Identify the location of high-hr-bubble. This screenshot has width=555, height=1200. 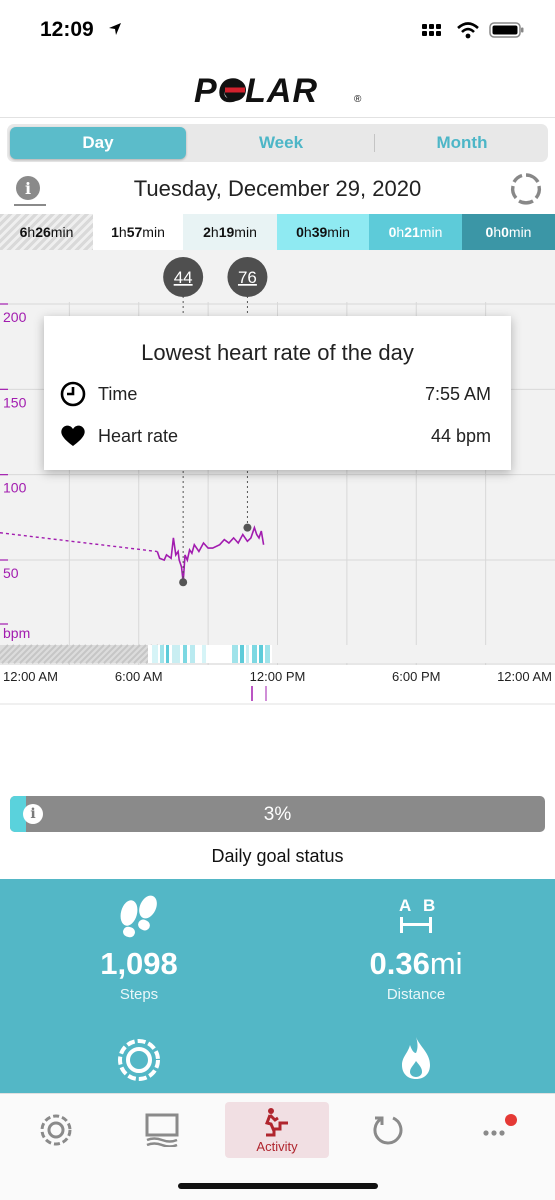
(247, 277).